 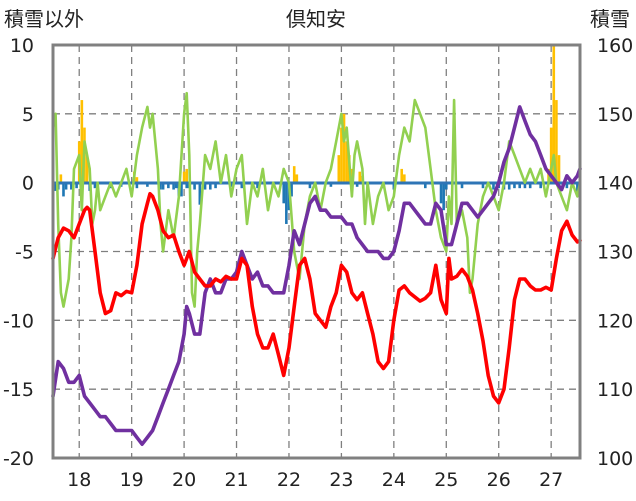 What do you see at coordinates (184, 480) in the screenshot?
I see `x-tick-label: 20` at bounding box center [184, 480].